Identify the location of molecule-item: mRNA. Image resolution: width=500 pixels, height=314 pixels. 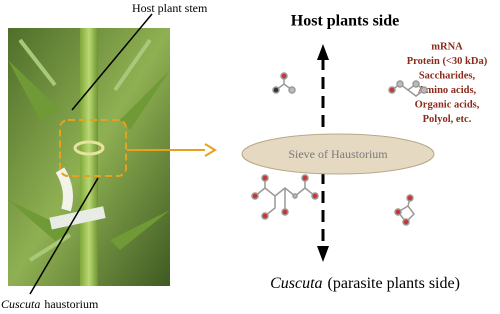
(447, 46).